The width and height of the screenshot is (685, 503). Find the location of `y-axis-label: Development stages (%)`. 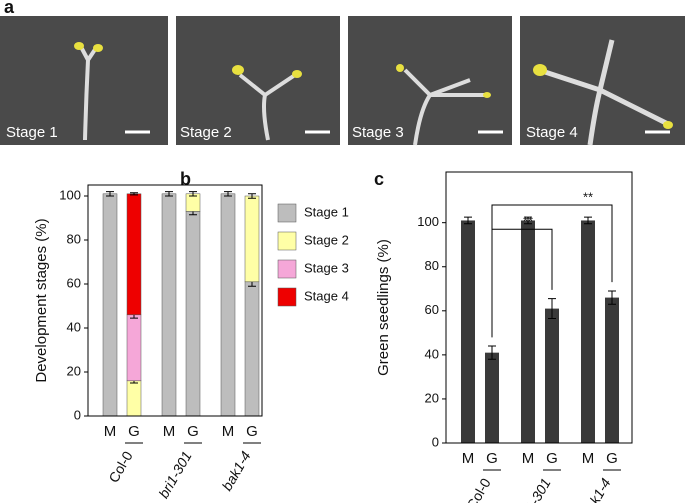

y-axis-label: Development stages (%) is located at coordinates (41, 300).